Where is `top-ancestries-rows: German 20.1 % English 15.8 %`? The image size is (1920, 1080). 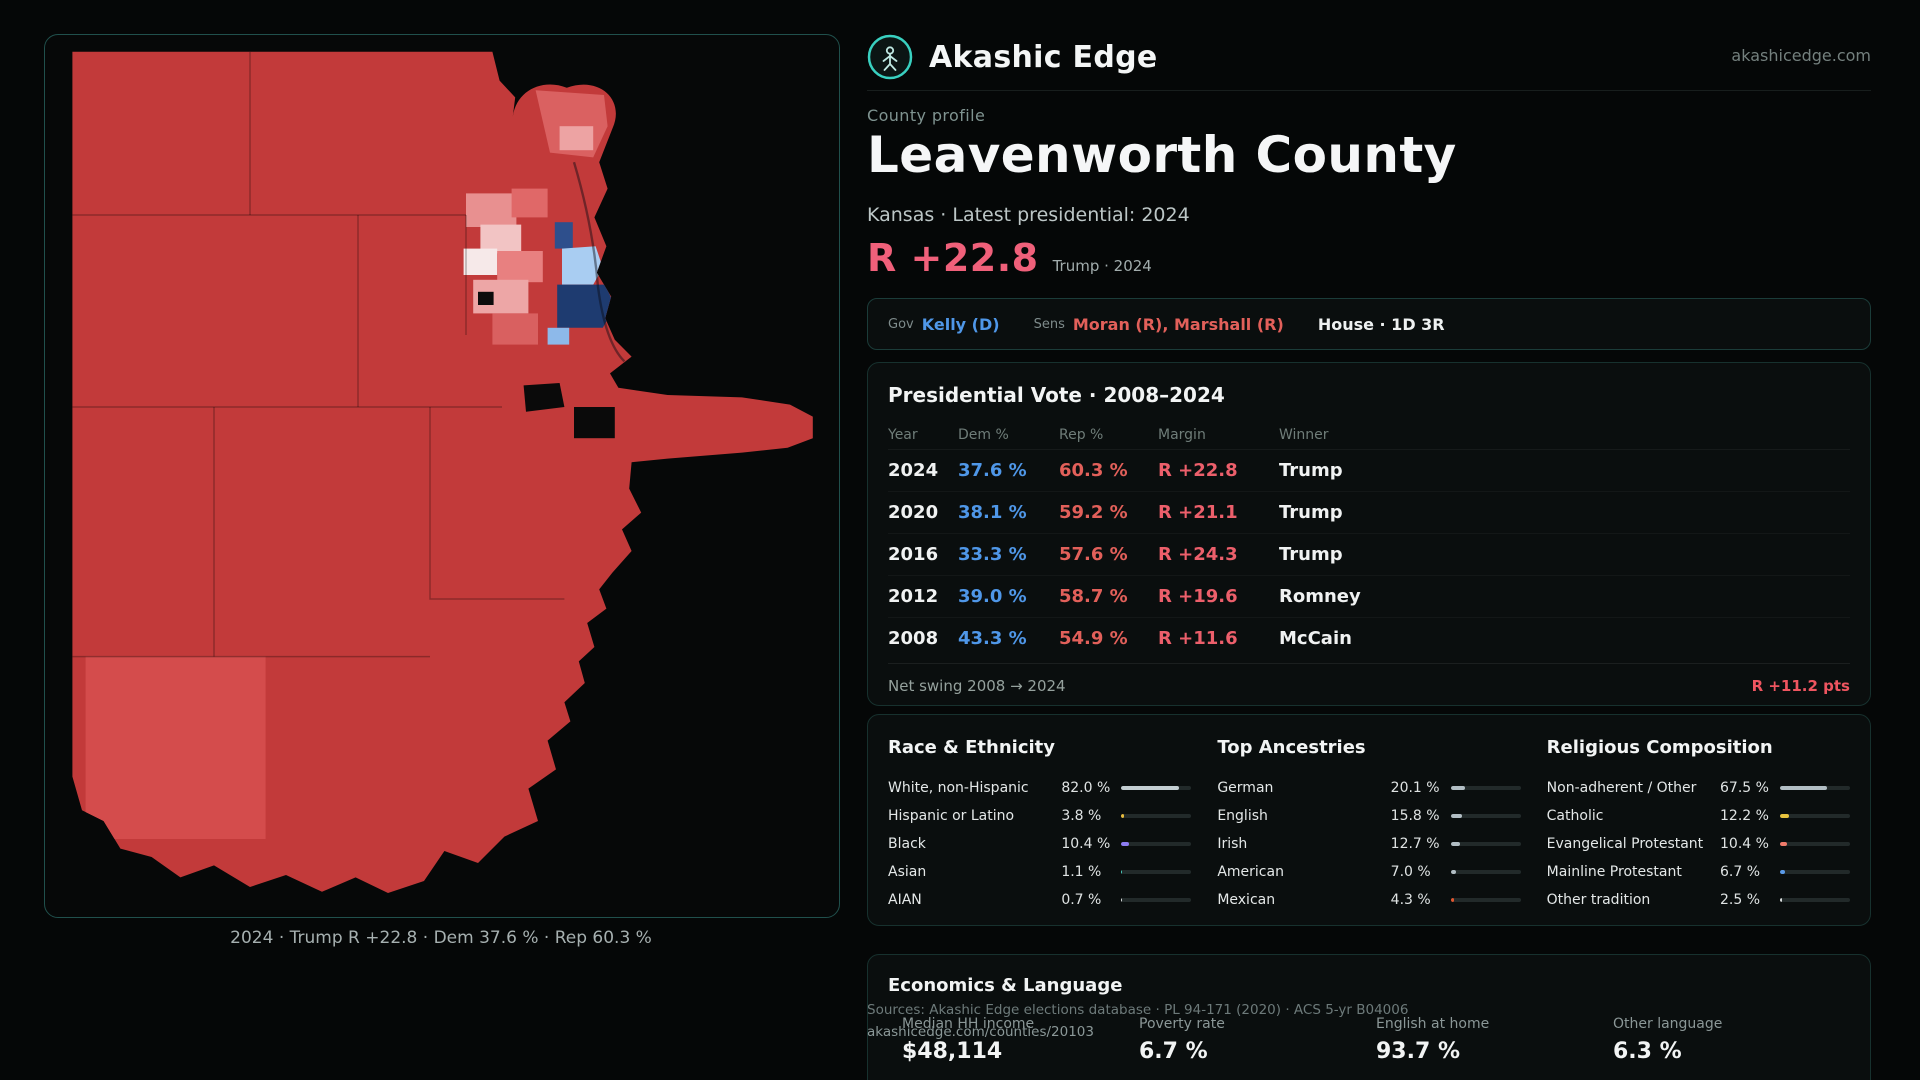
top-ancestries-rows: German 20.1 % English 15.8 % is located at coordinates (1369, 844).